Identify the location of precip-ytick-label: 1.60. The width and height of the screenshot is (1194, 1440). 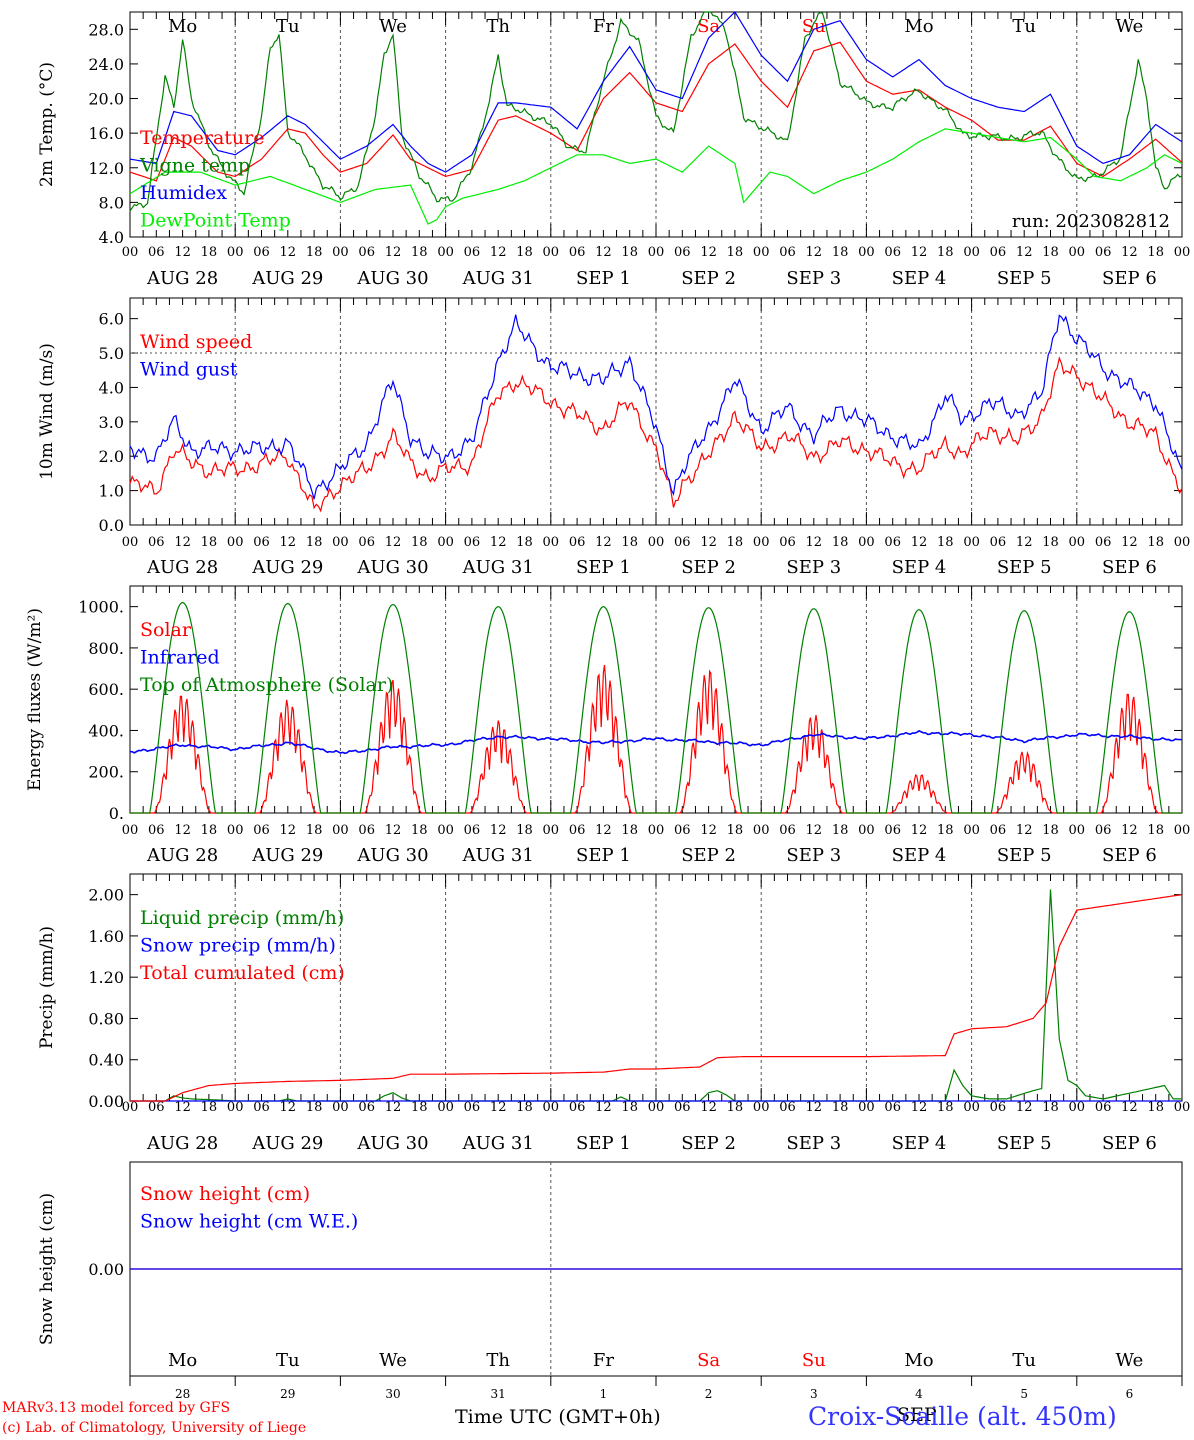
(106, 936).